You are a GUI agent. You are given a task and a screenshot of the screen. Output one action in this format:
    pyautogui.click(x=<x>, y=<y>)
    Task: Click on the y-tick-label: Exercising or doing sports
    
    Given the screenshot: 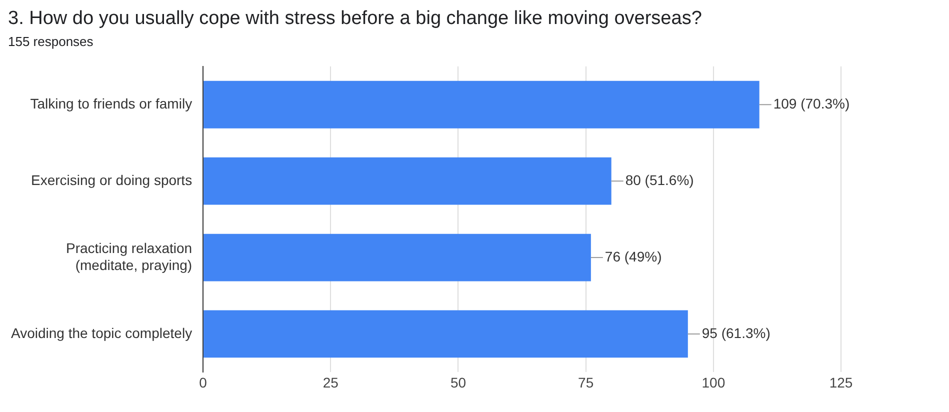 What is the action you would take?
    pyautogui.click(x=111, y=180)
    